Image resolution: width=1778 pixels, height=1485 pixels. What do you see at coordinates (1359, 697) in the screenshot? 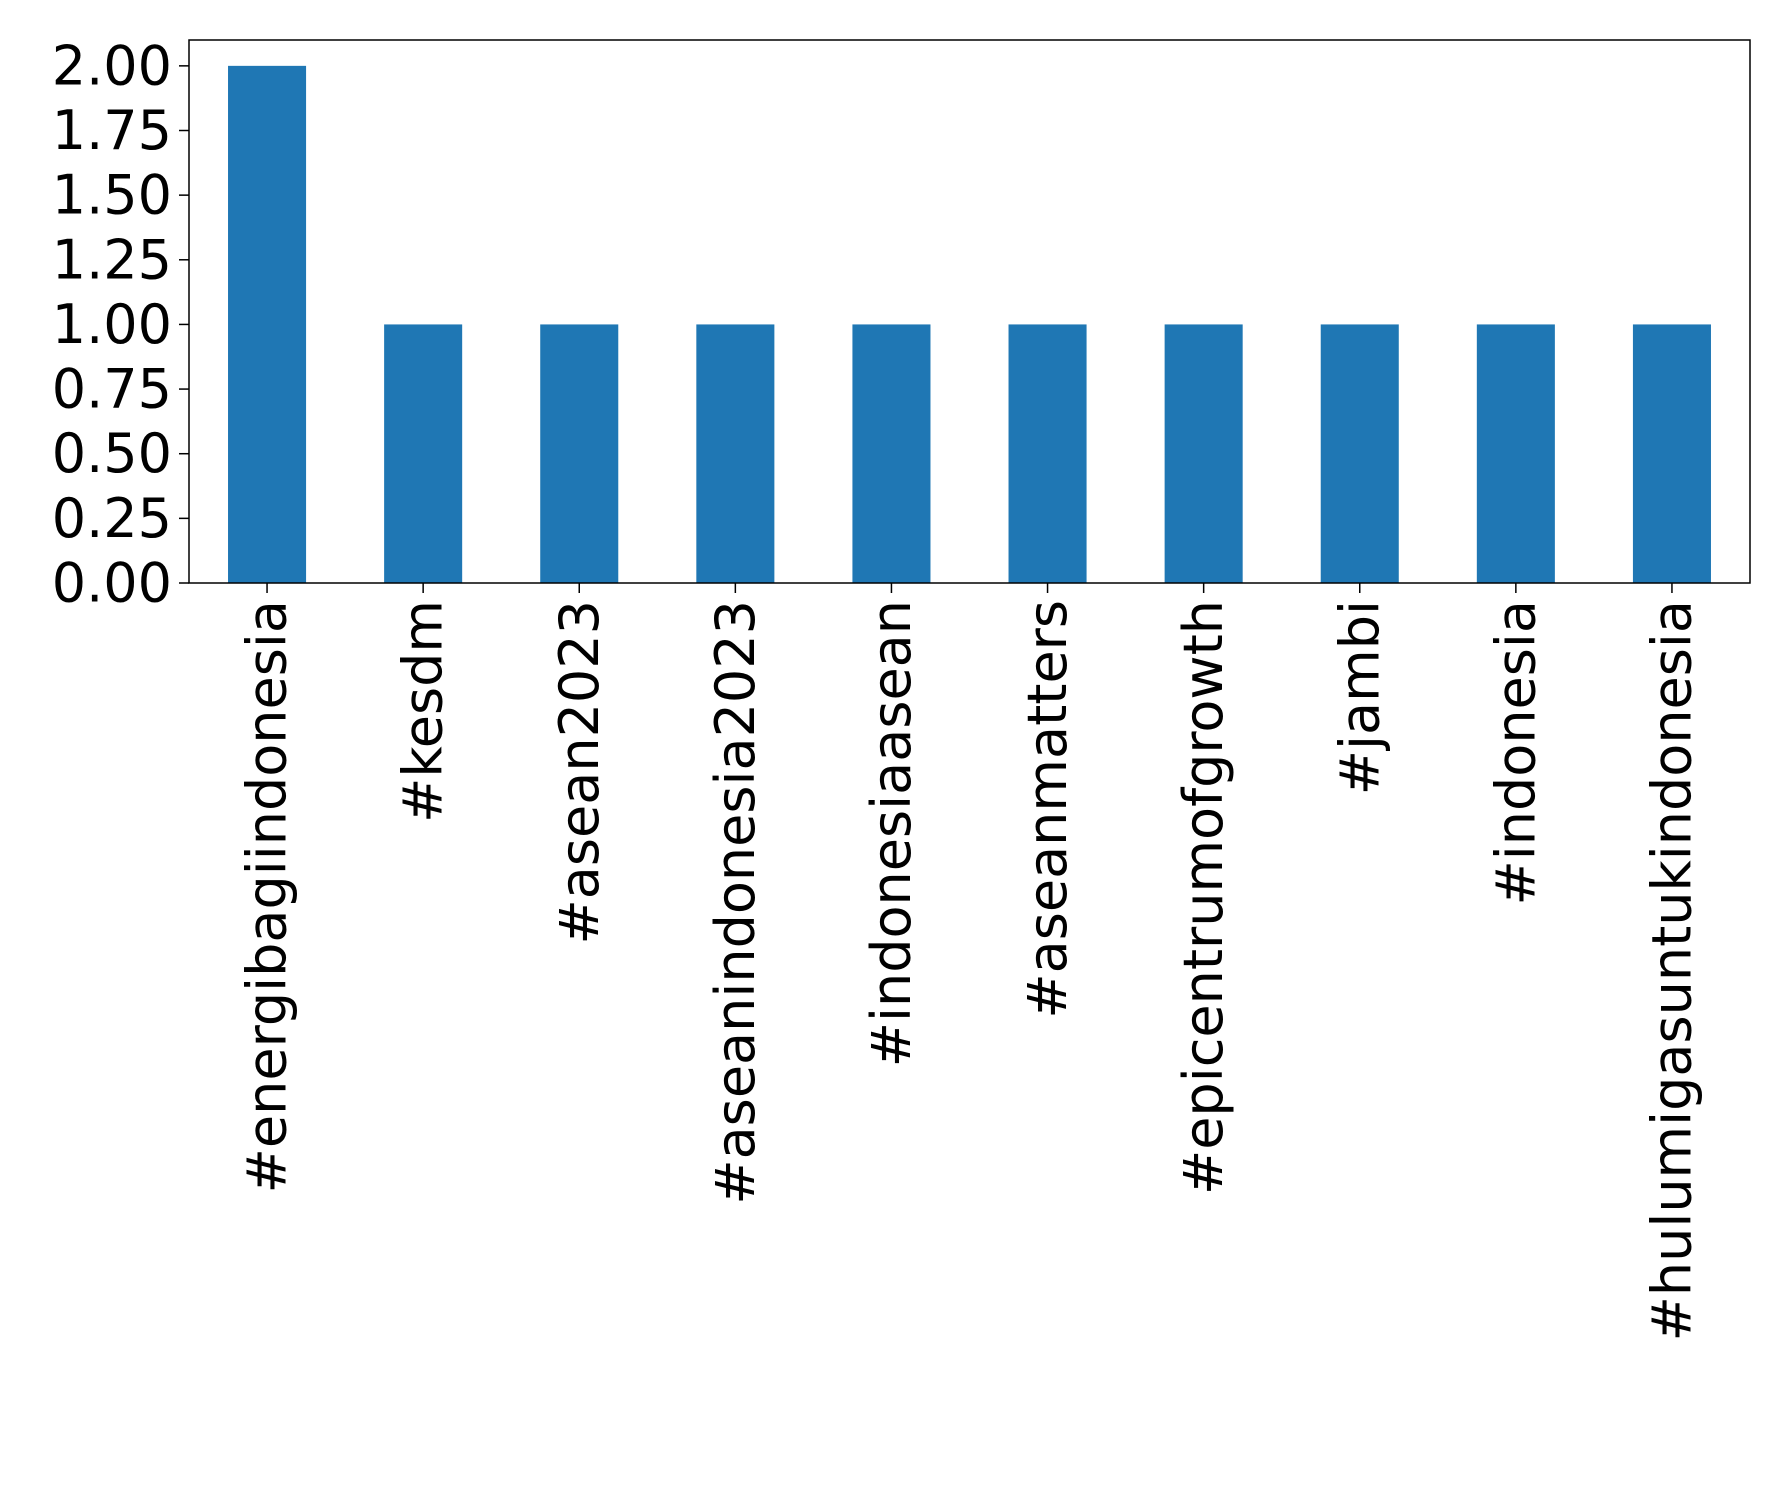
I see `x-tick-label: #jambi` at bounding box center [1359, 697].